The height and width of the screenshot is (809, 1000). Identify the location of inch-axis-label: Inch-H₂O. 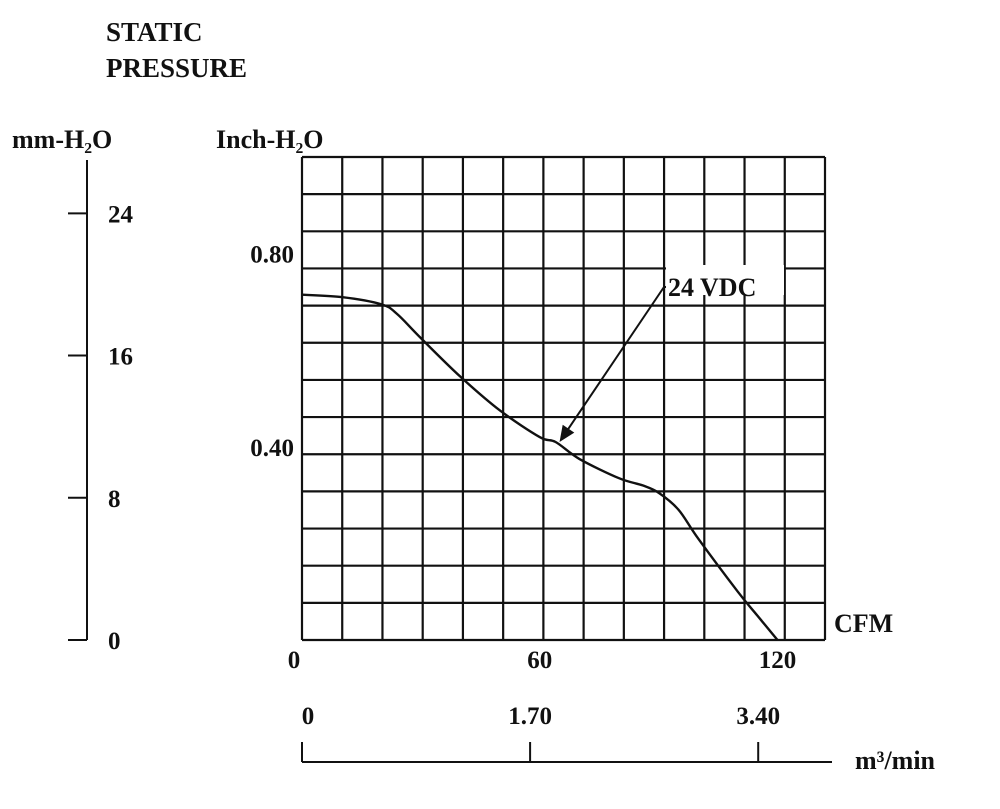
(269, 139).